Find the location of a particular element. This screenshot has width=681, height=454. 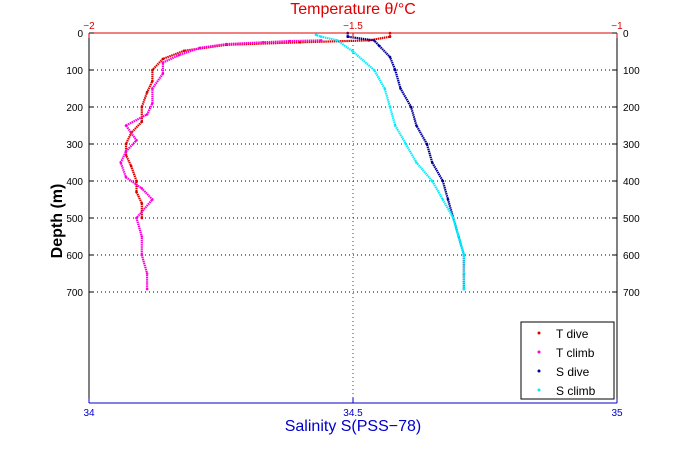

y-tick-label-right: 0 is located at coordinates (626, 34).